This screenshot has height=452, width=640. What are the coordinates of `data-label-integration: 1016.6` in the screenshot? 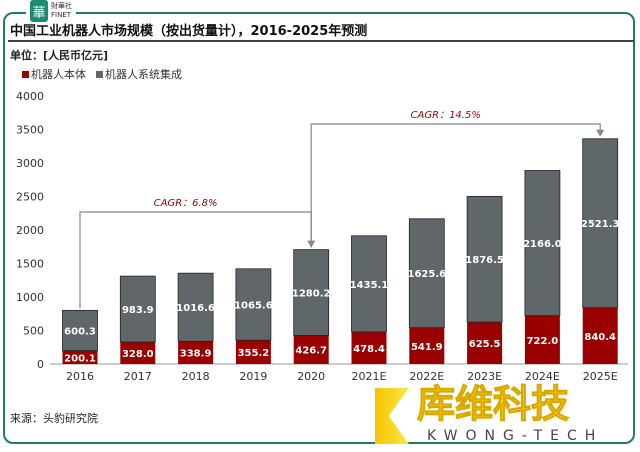 It's located at (195, 308).